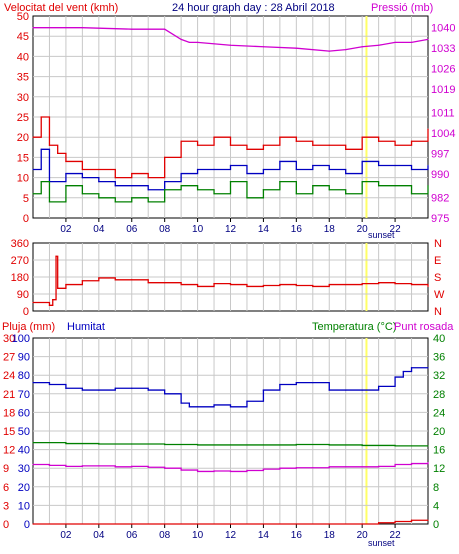  Describe the element at coordinates (443, 134) in the screenshot. I see `y-tick-label-right: 1004` at that location.